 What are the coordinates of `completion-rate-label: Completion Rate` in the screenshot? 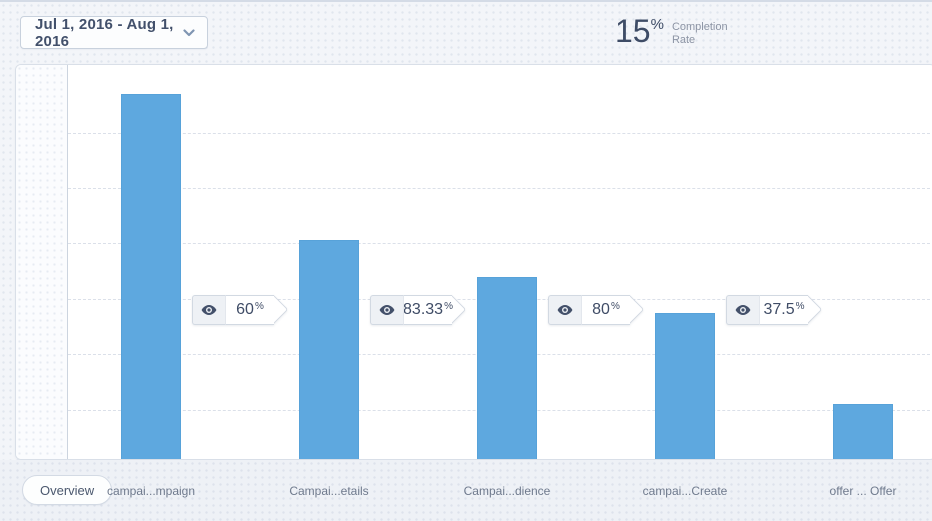 It's located at (699, 33).